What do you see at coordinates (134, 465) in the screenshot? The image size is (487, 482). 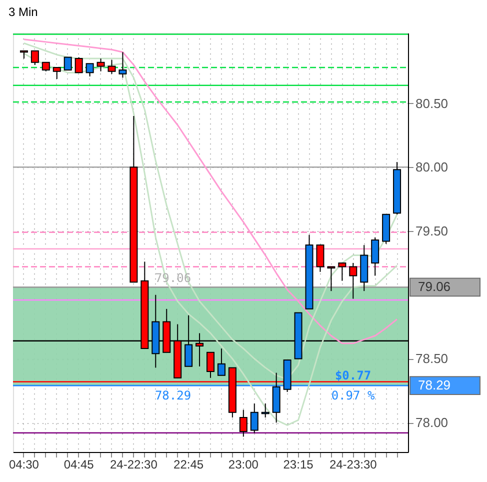 I see `x-tick-label: 24-22:30` at bounding box center [134, 465].